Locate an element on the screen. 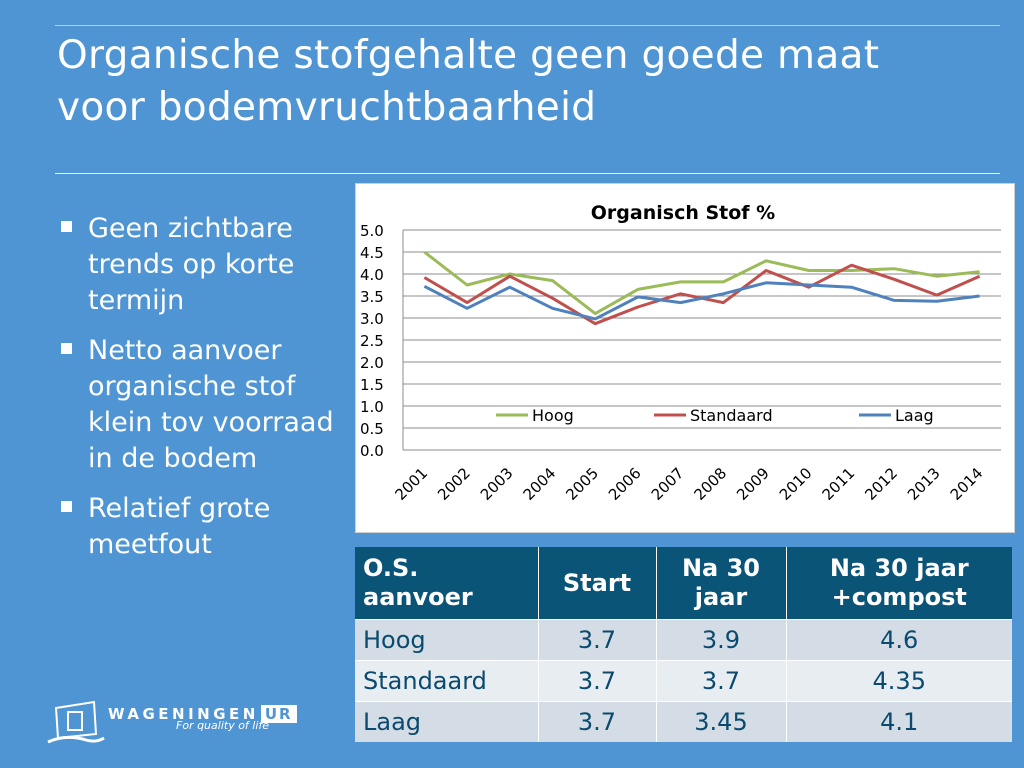 The image size is (1024, 768). x-tick-label: 2003 is located at coordinates (497, 484).